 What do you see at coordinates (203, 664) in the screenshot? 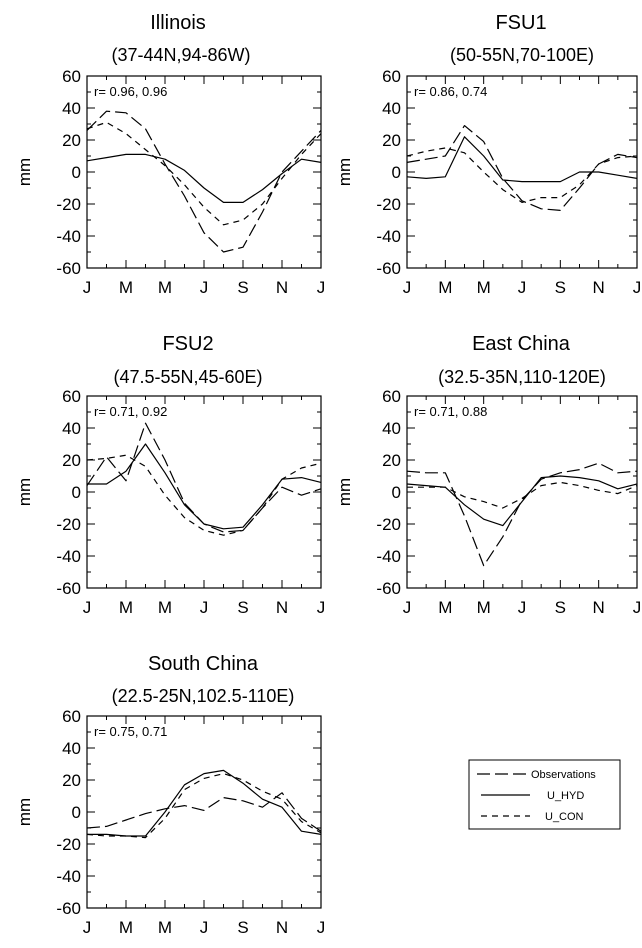
I see `panel-title: South China` at bounding box center [203, 664].